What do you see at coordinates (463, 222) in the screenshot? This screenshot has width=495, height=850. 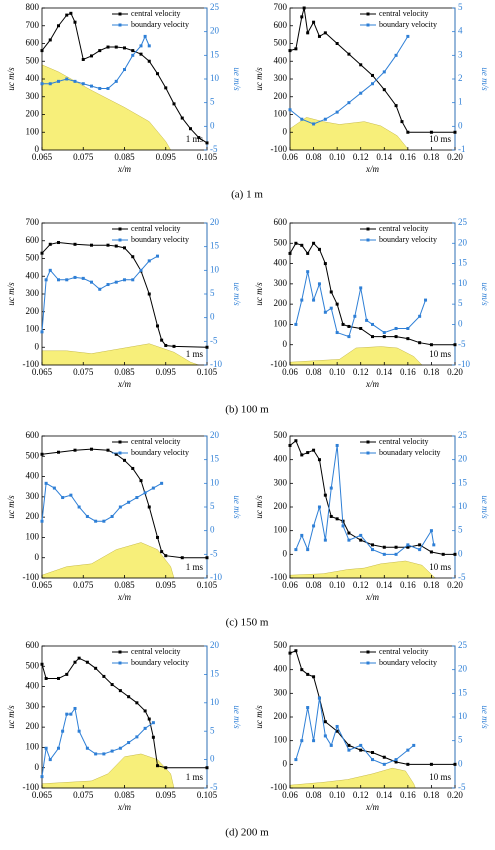 I see `y2-tick-label: 25` at bounding box center [463, 222].